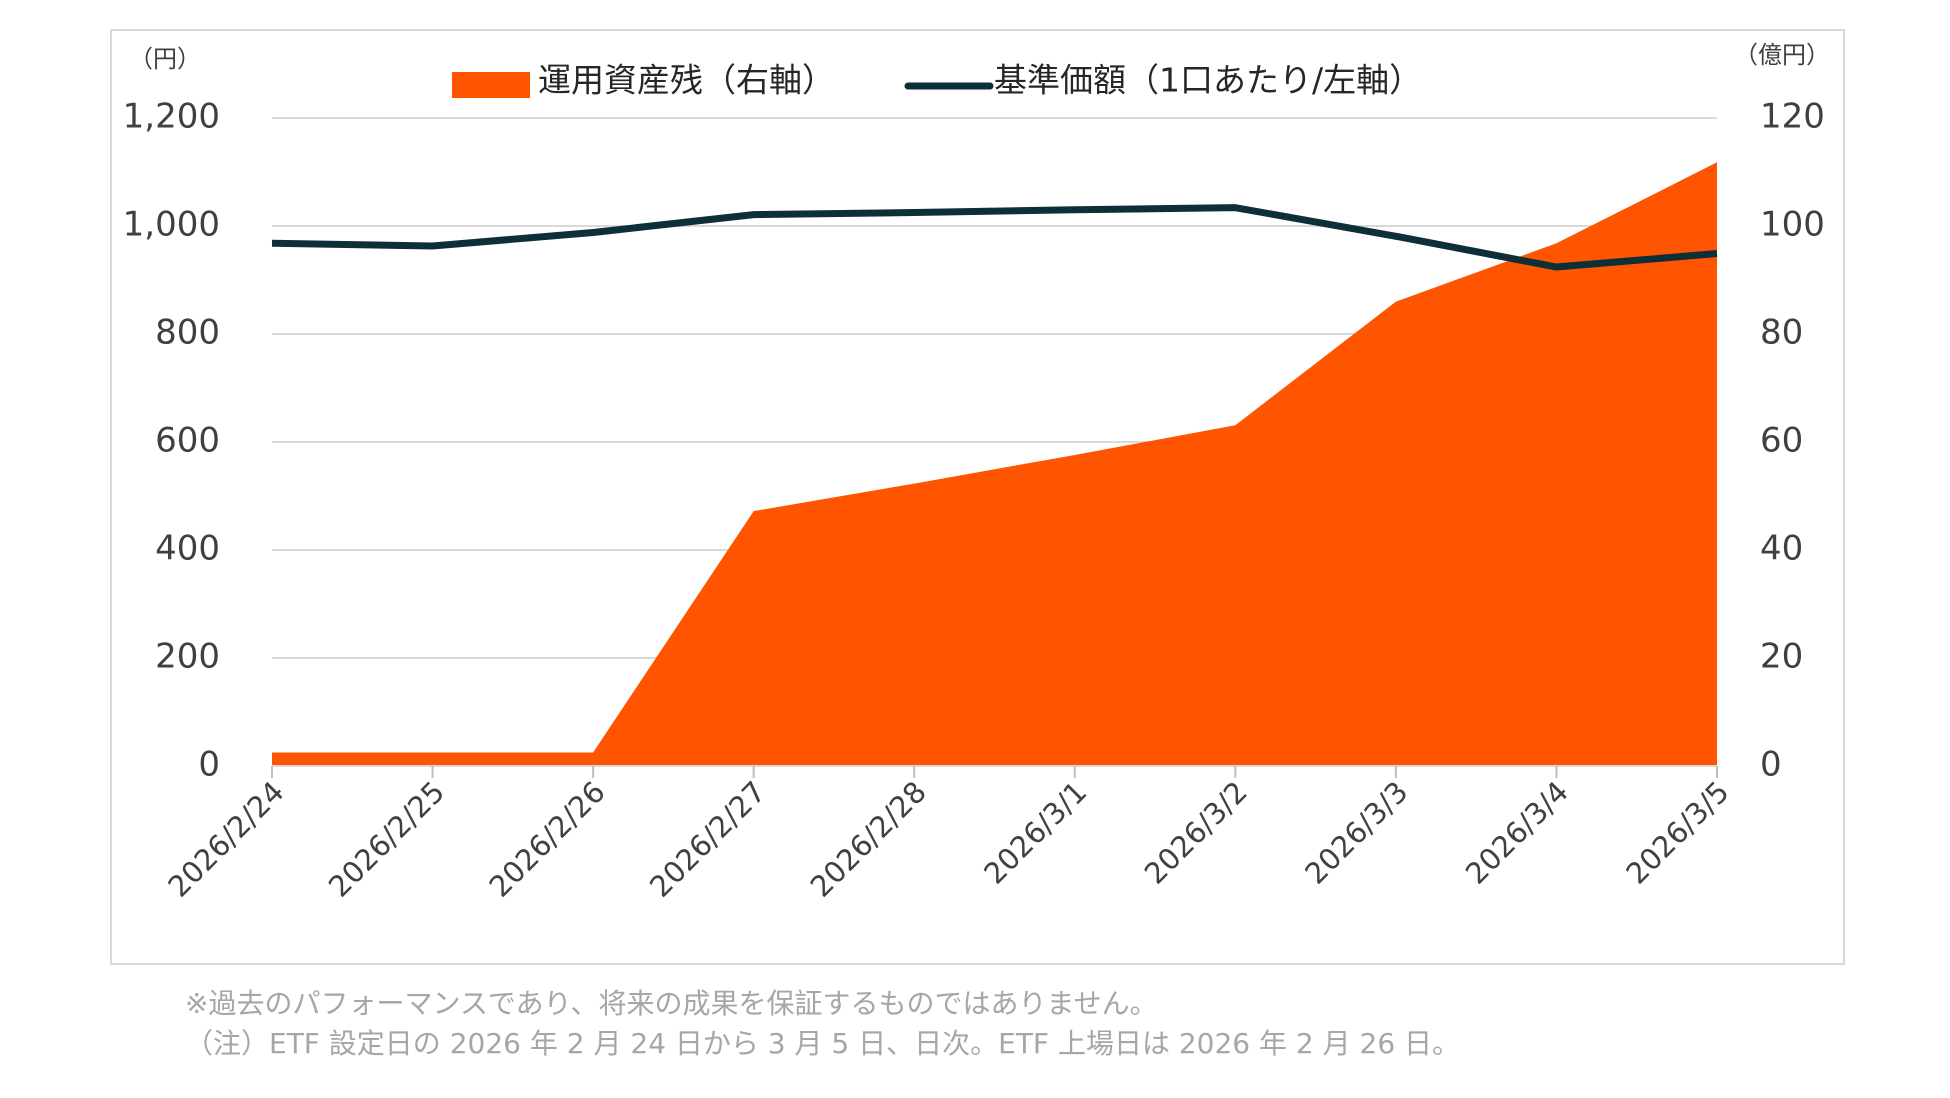 Image resolution: width=1950 pixels, height=1098 pixels. I want to click on y-tick-label: 0, so click(209, 765).